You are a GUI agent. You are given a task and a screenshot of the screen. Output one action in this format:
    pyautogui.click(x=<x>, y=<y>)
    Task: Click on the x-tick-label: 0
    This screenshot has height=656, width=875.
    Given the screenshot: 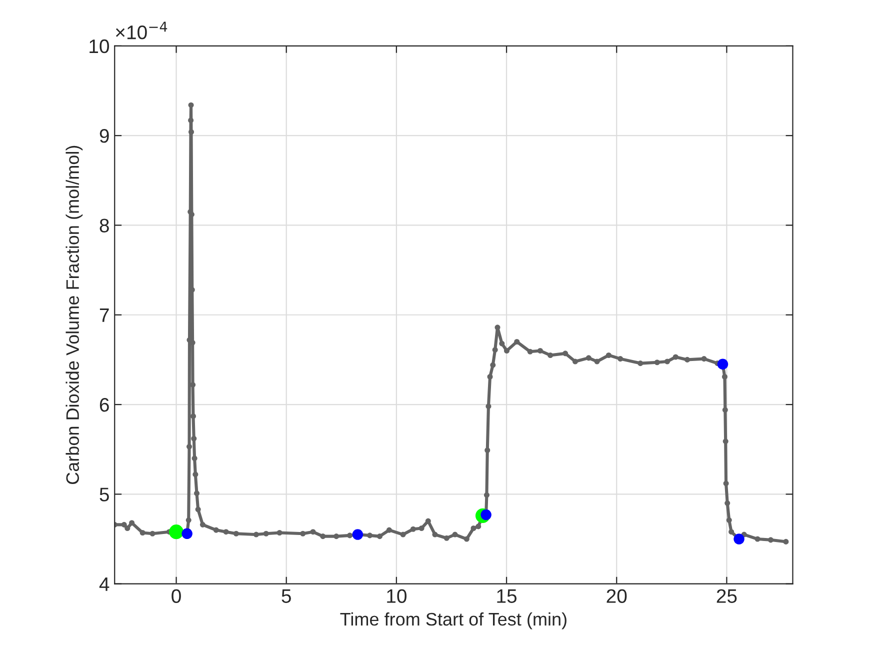 What is the action you would take?
    pyautogui.click(x=176, y=596)
    